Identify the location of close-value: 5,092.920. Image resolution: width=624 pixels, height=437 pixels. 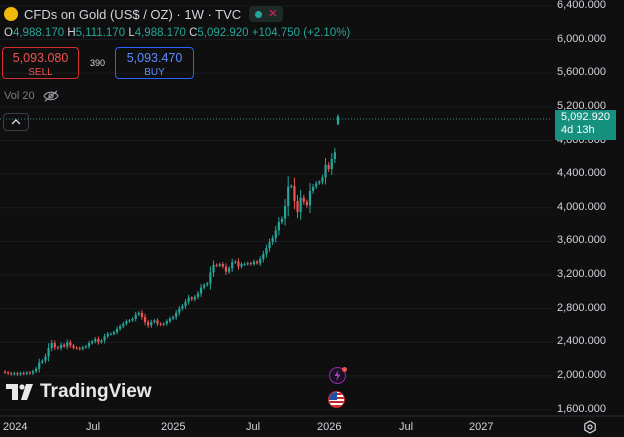
(223, 33).